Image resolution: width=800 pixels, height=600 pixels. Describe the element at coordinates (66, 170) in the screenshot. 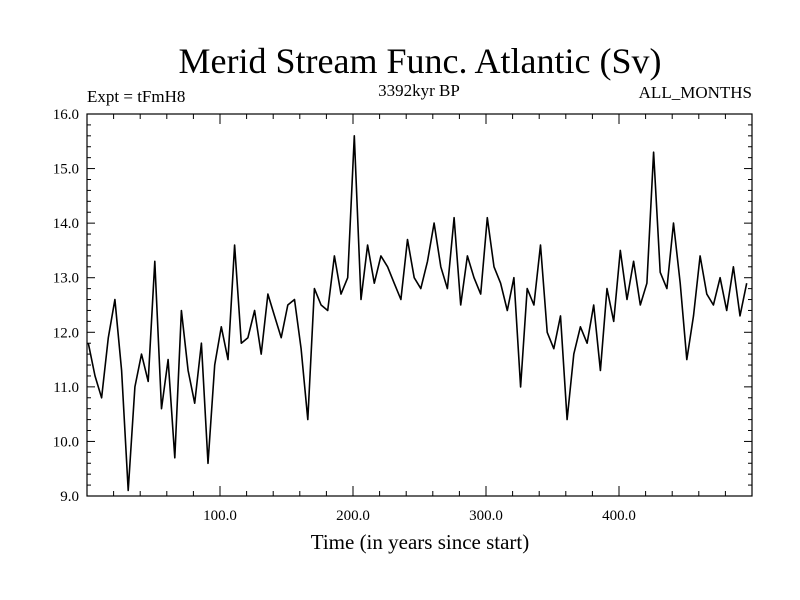

I see `y-tick-label: 15.0` at that location.